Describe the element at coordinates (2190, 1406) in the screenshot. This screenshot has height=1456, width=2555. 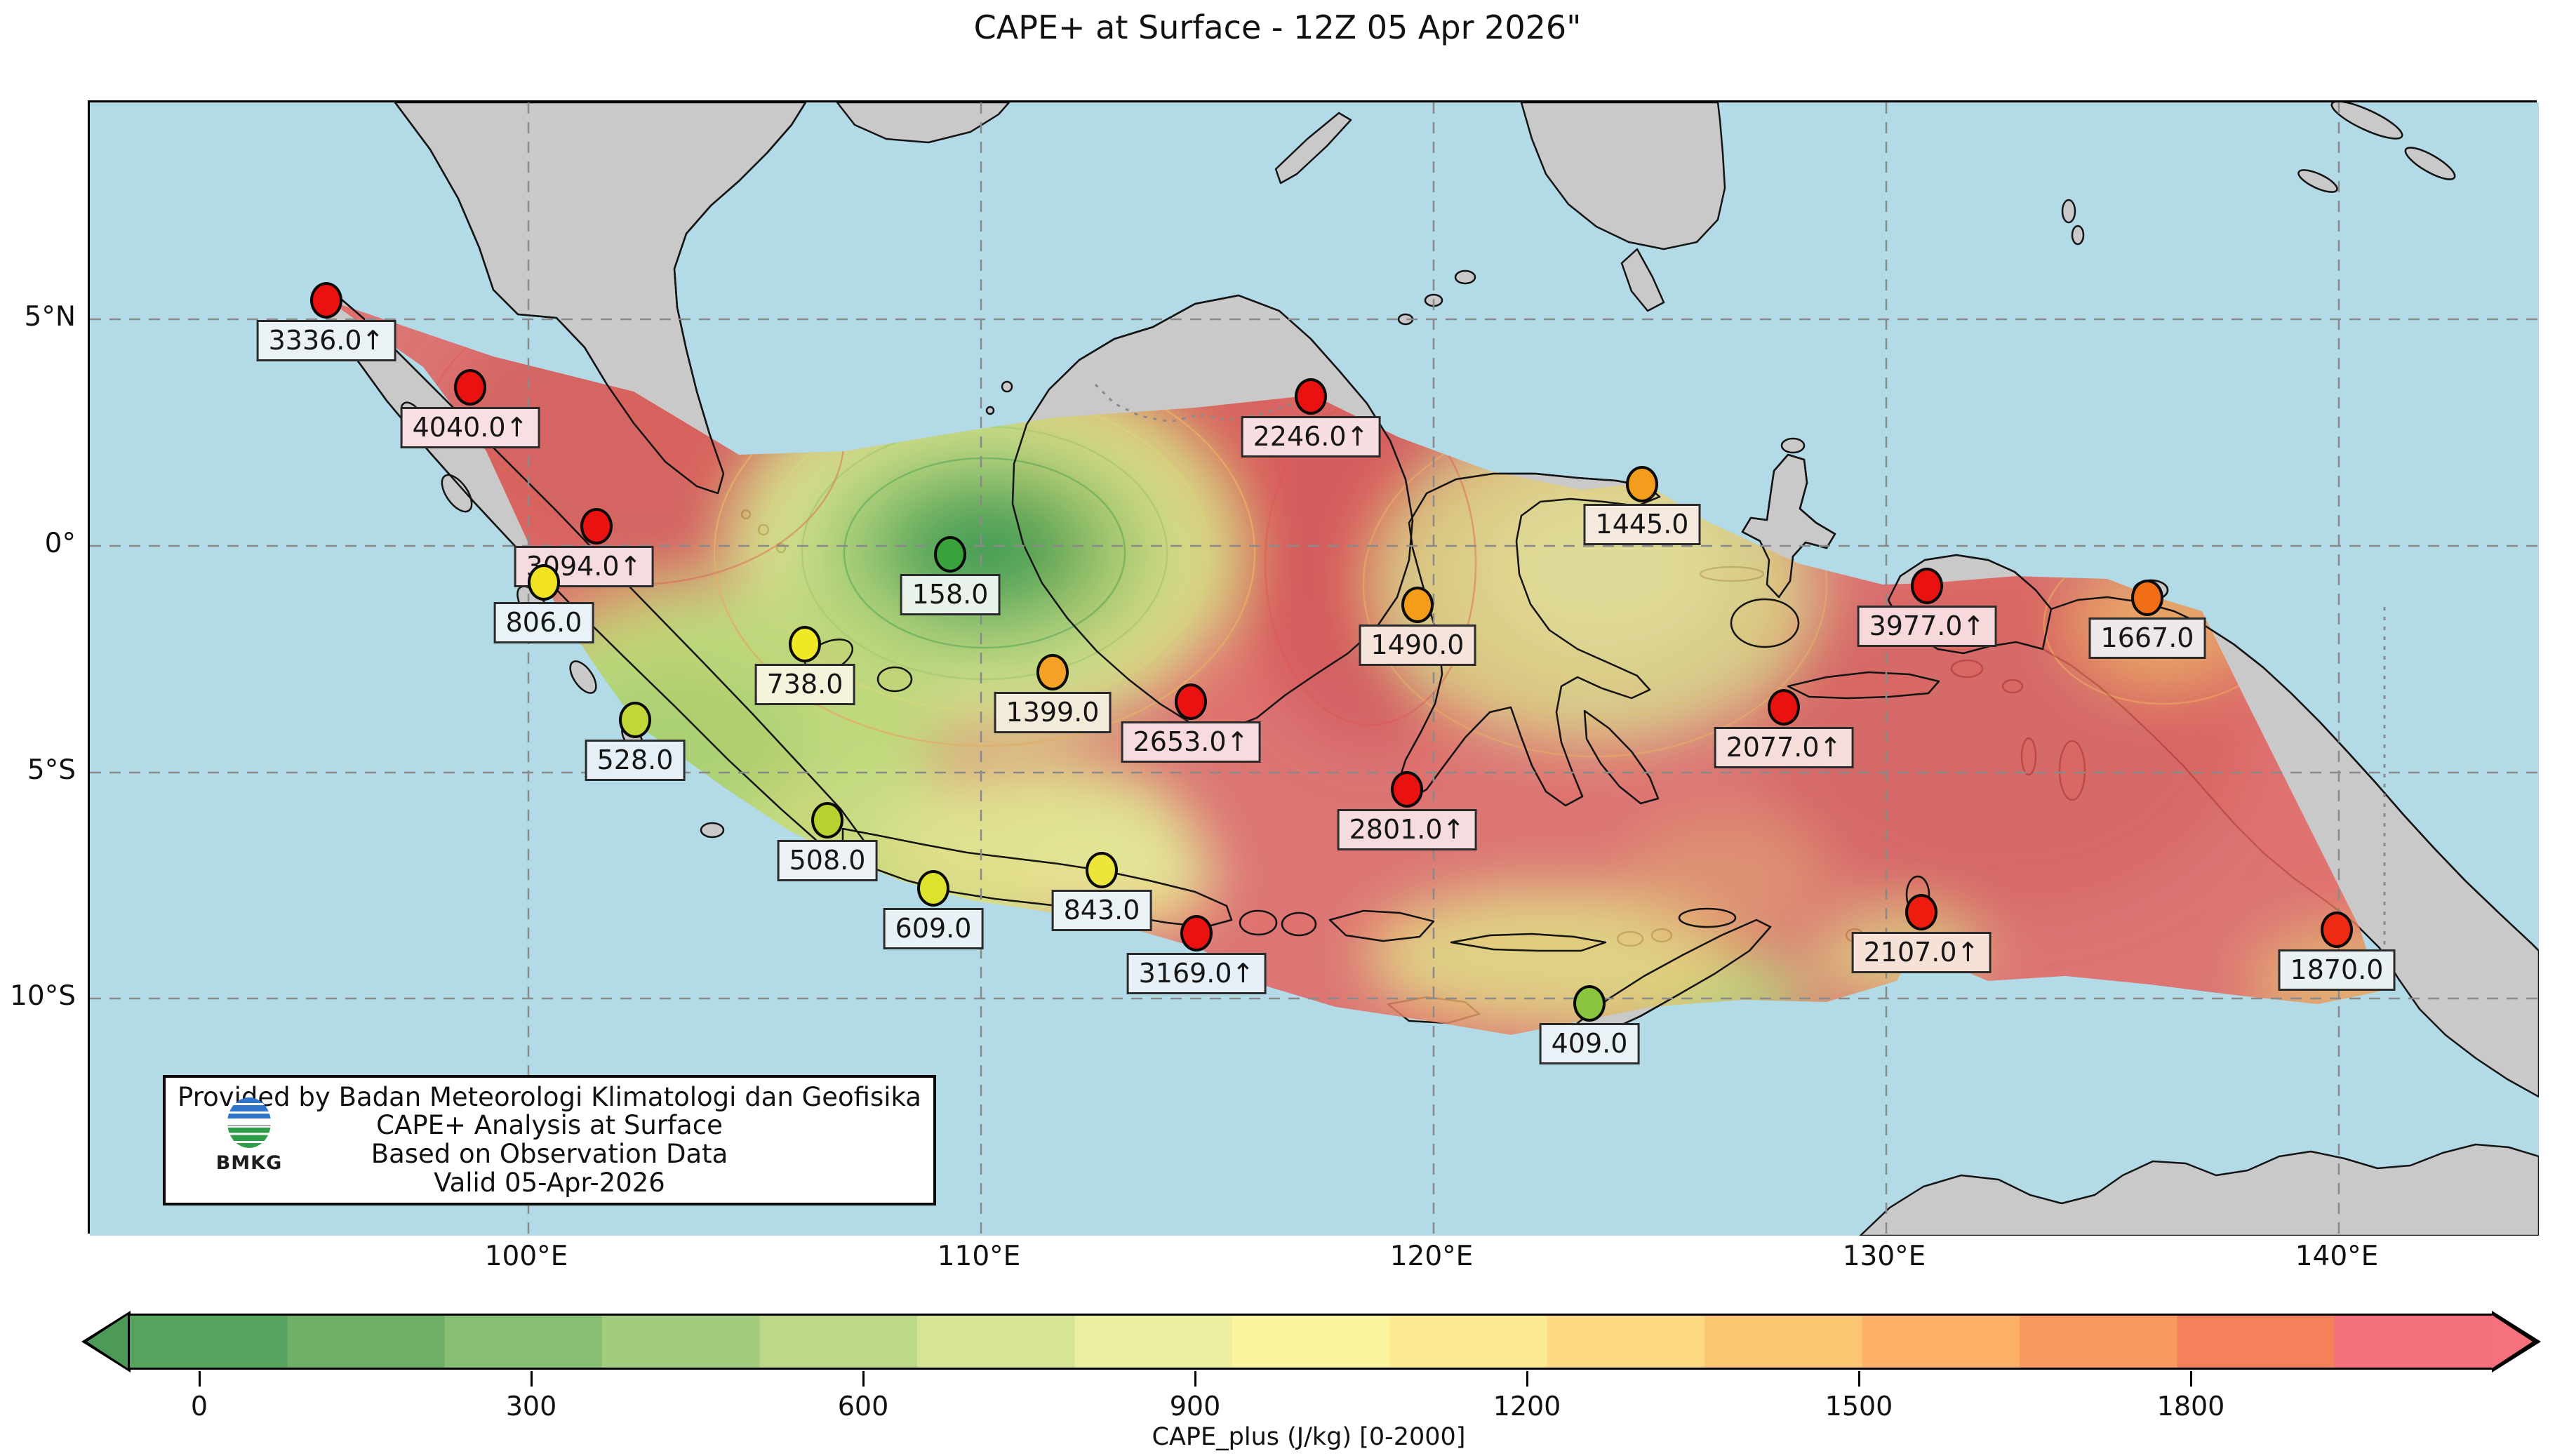
I see `colorbar-tick-label: 1800` at that location.